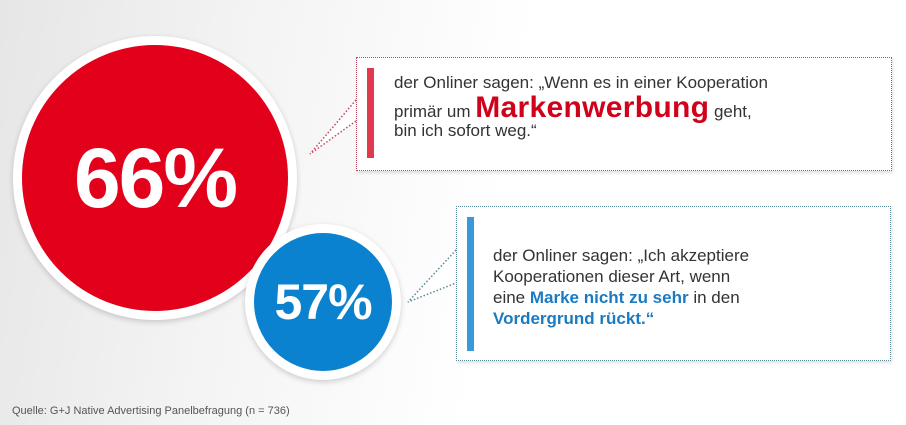 Image resolution: width=906 pixels, height=425 pixels. What do you see at coordinates (592, 107) in the screenshot?
I see `highlight-markenwerbung: Markenwerbung` at bounding box center [592, 107].